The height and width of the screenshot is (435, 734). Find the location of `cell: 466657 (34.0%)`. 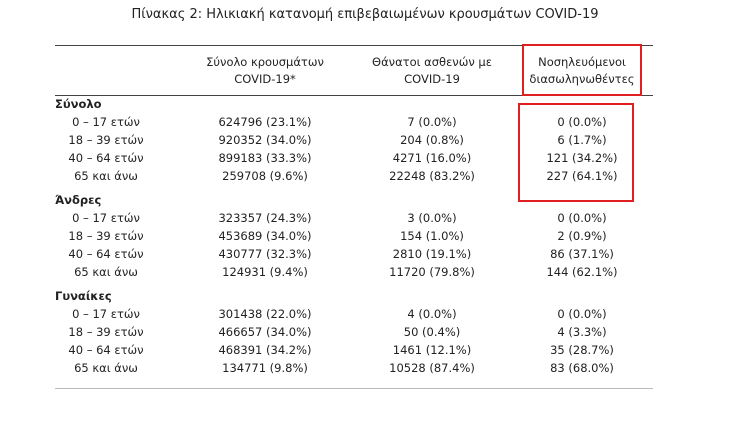

cell: 466657 (34.0%) is located at coordinates (265, 332).